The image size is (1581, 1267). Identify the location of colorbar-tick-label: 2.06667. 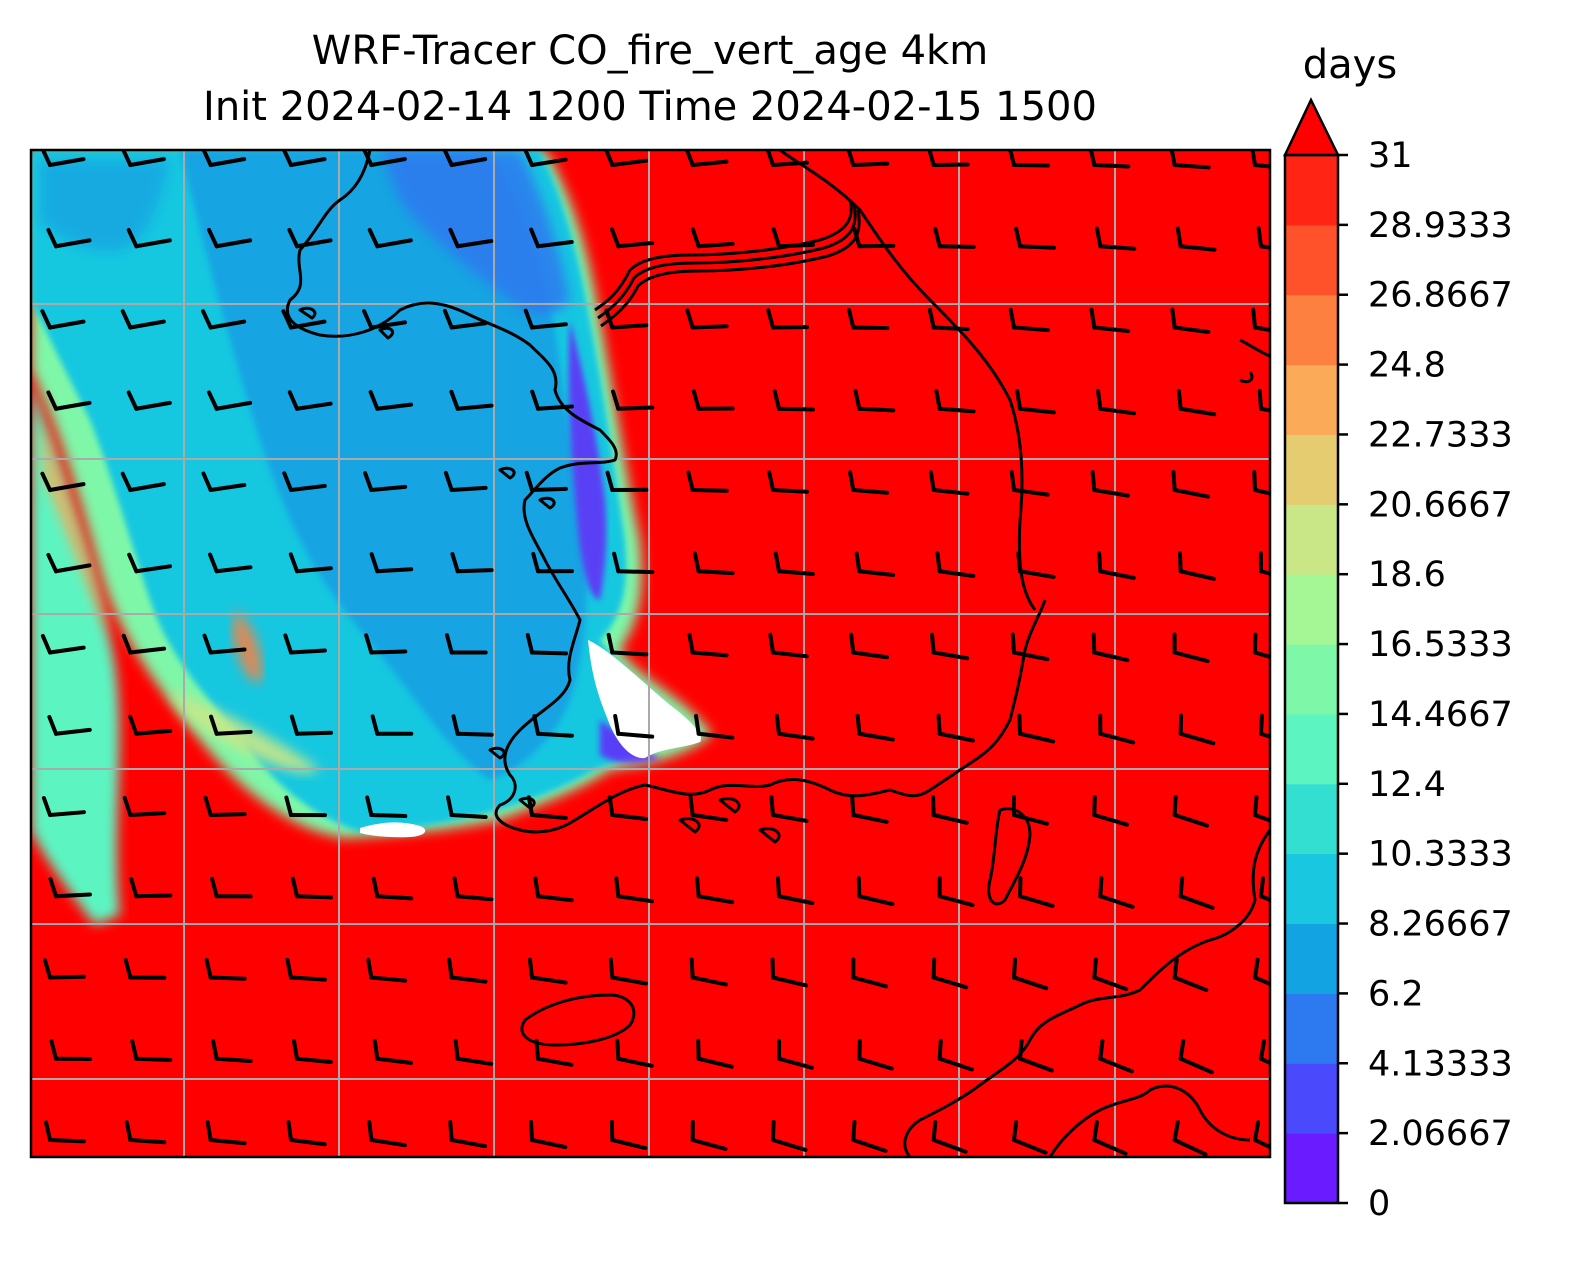
(1440, 1134).